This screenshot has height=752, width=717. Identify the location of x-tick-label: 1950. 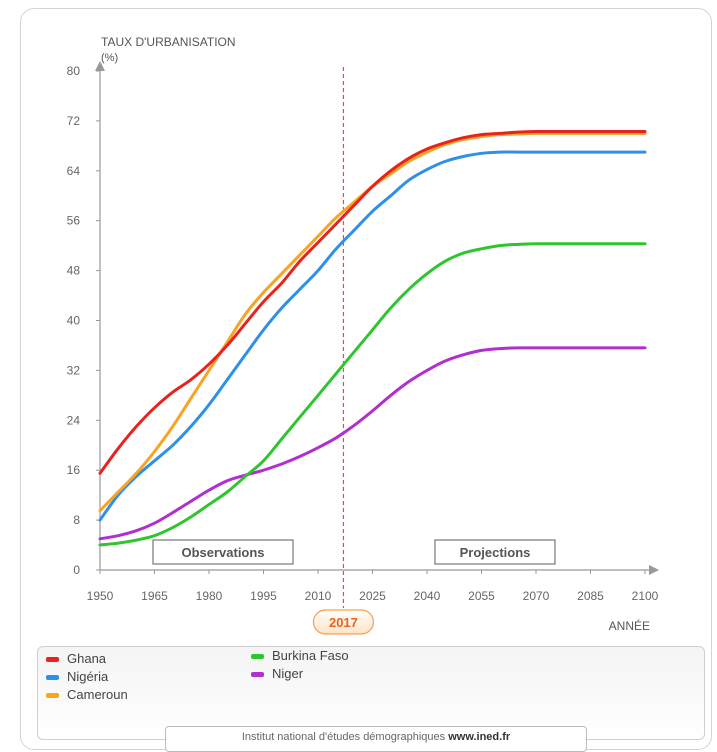
(100, 596).